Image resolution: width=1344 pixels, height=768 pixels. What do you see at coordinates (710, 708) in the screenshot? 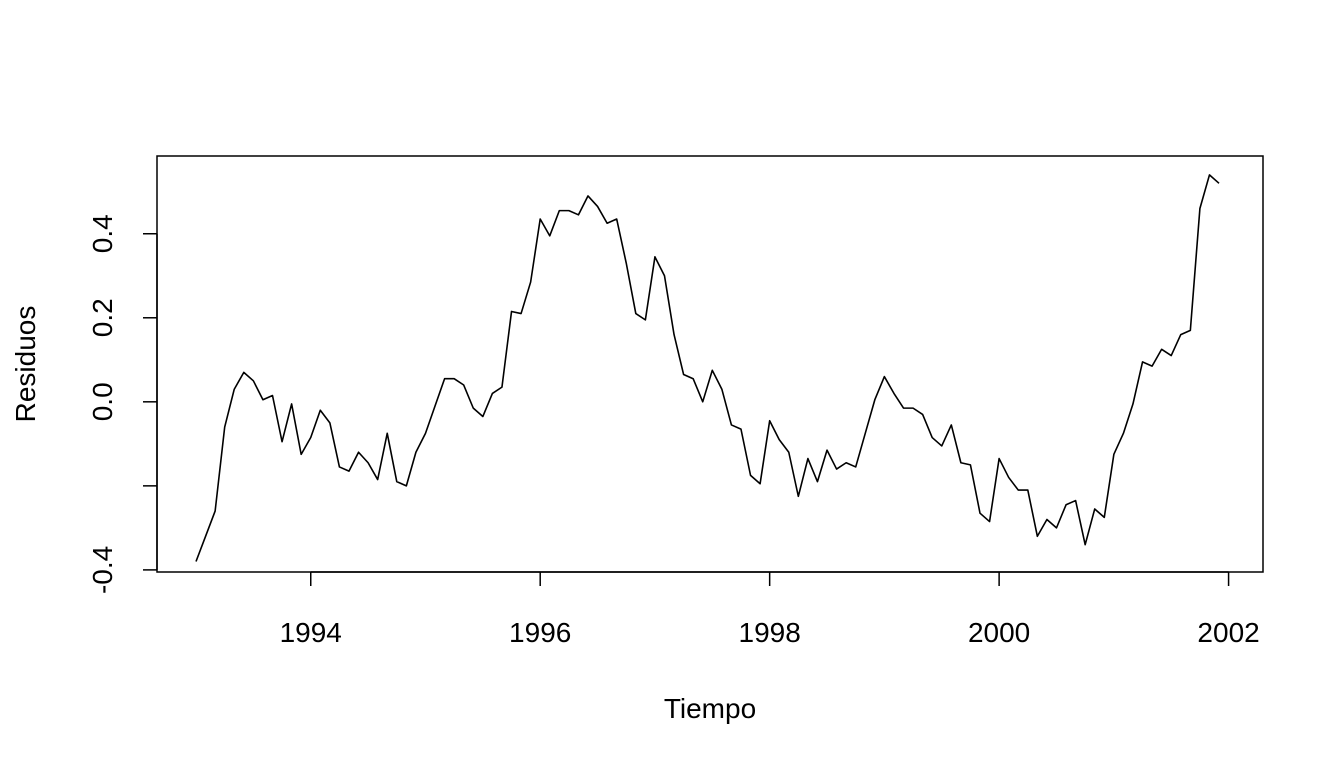
I see `x-axis-label: Tiempo` at bounding box center [710, 708].